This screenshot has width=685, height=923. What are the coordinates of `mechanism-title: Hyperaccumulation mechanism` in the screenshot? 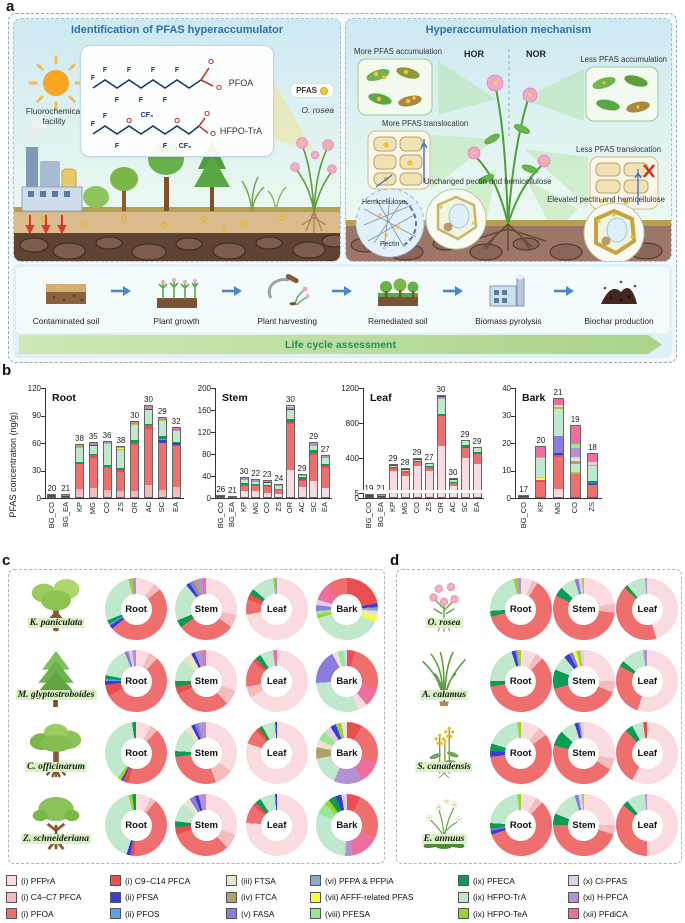 It's located at (508, 30).